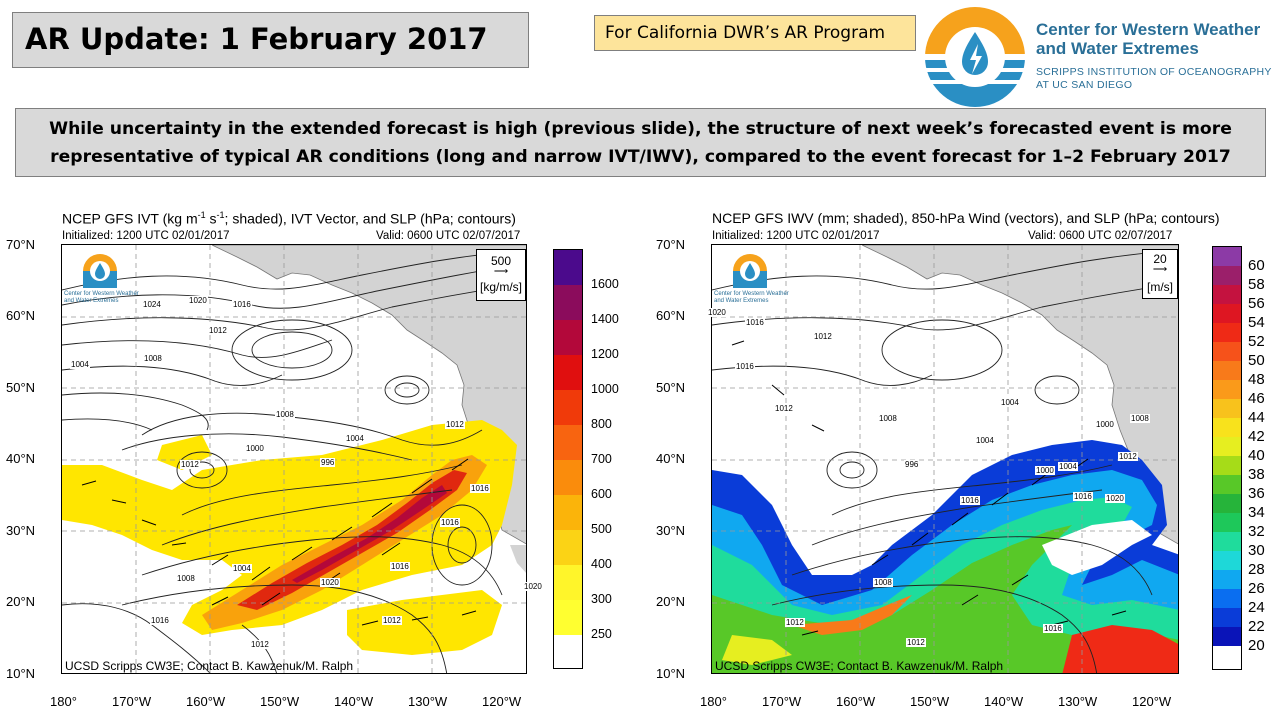 The image size is (1280, 720). Describe the element at coordinates (671, 387) in the screenshot. I see `iwv-lat-50: 50°N` at that location.